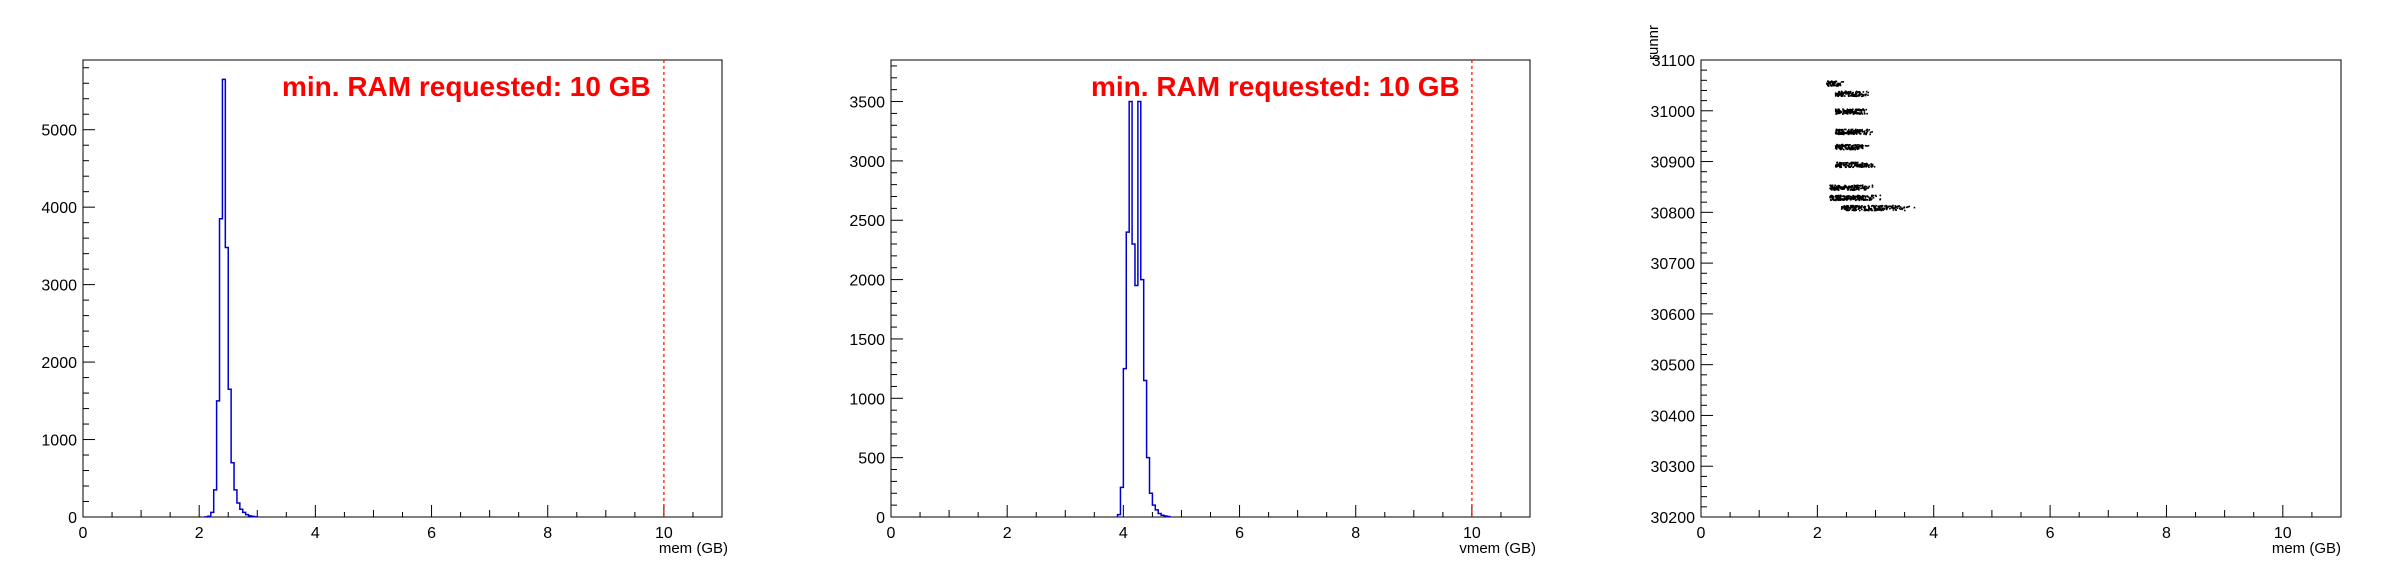 The height and width of the screenshot is (572, 2396). I want to click on y-tick-label: 30800, so click(1673, 213).